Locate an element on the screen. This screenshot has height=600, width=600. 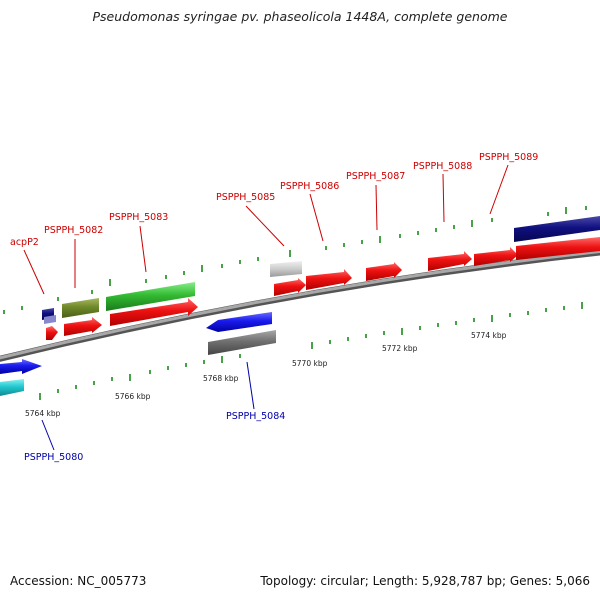
accession-text: Accession: NC_005773 is located at coordinates (78, 581).